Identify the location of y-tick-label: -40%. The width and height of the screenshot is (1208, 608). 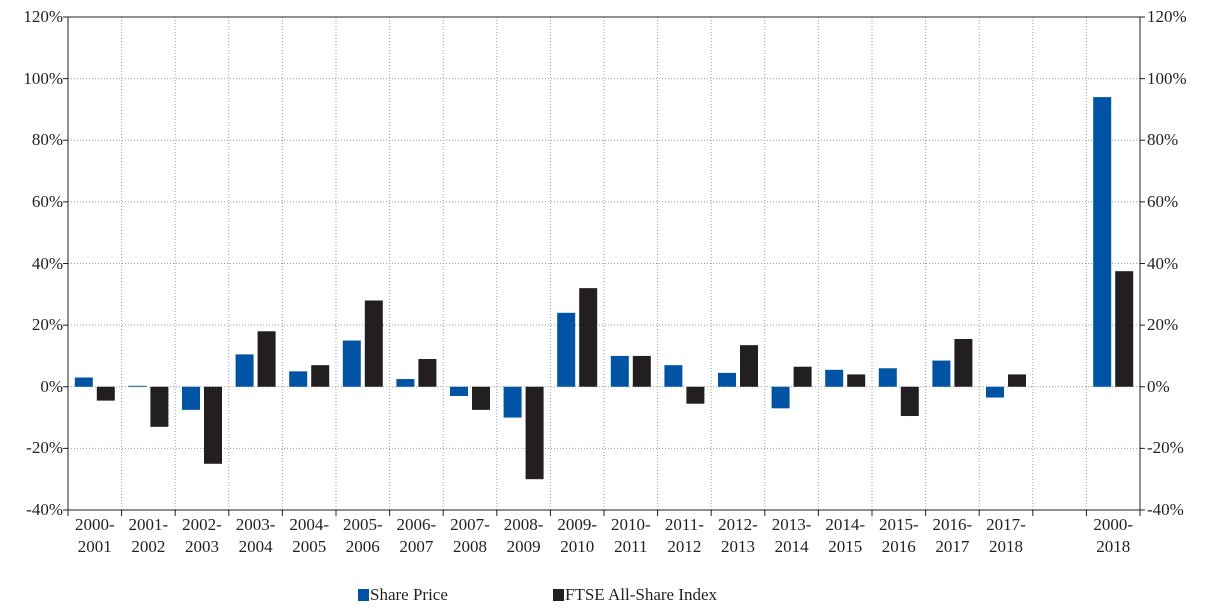
(44, 509).